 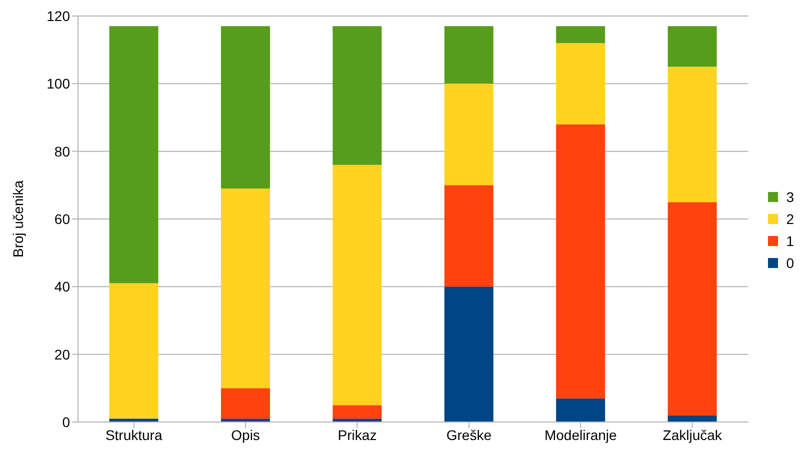 What do you see at coordinates (62, 286) in the screenshot?
I see `y-tick-label: 40` at bounding box center [62, 286].